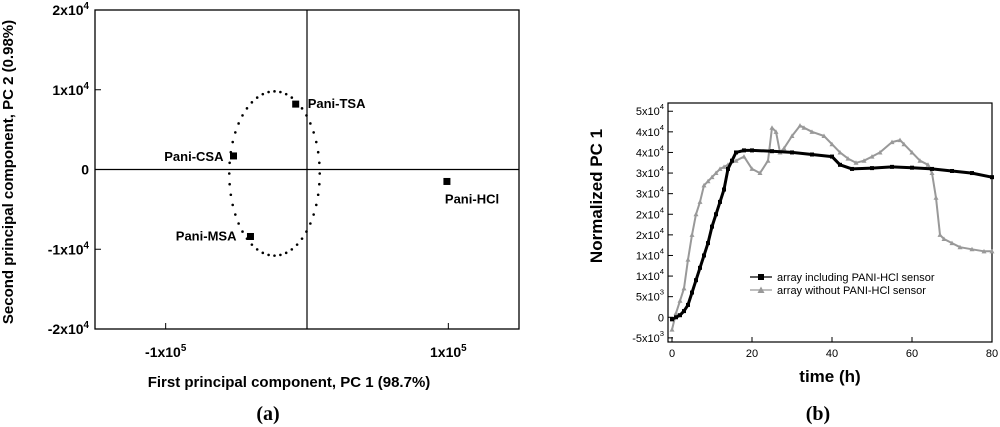  Describe the element at coordinates (194, 156) in the screenshot. I see `point-label: Pani-CSA` at that location.